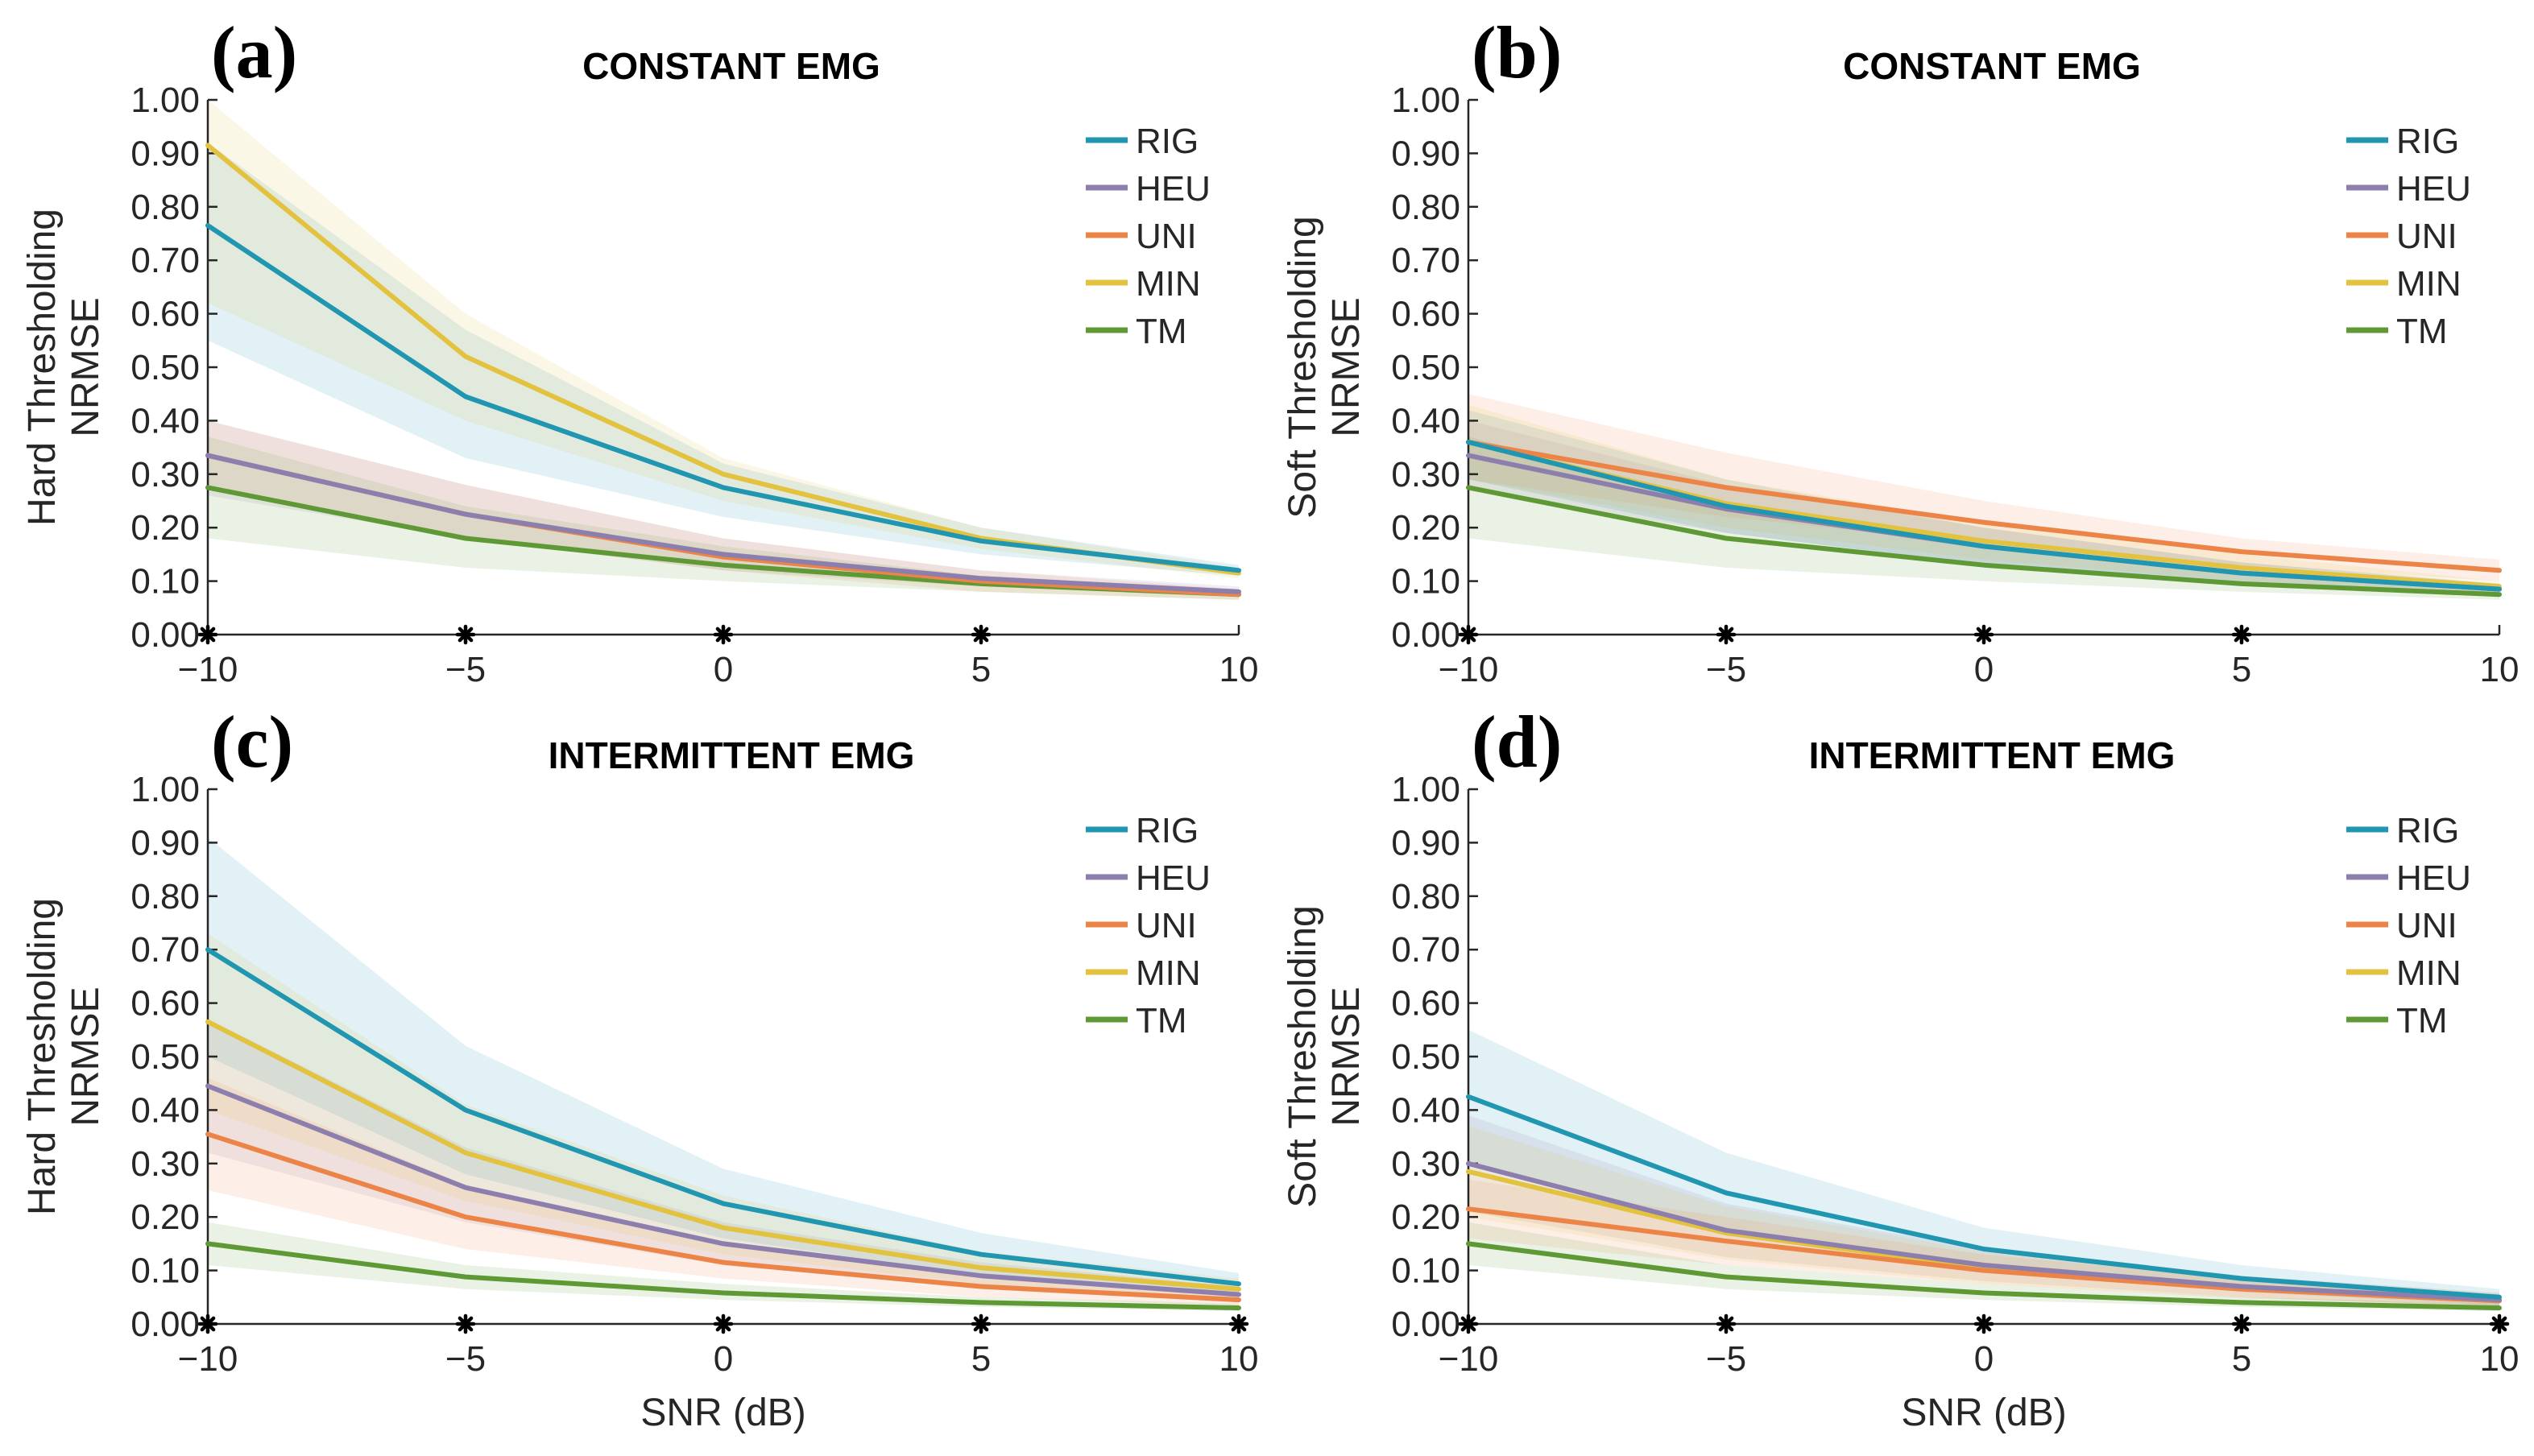 The image size is (2534, 1456). I want to click on panel-label: (b), so click(1517, 52).